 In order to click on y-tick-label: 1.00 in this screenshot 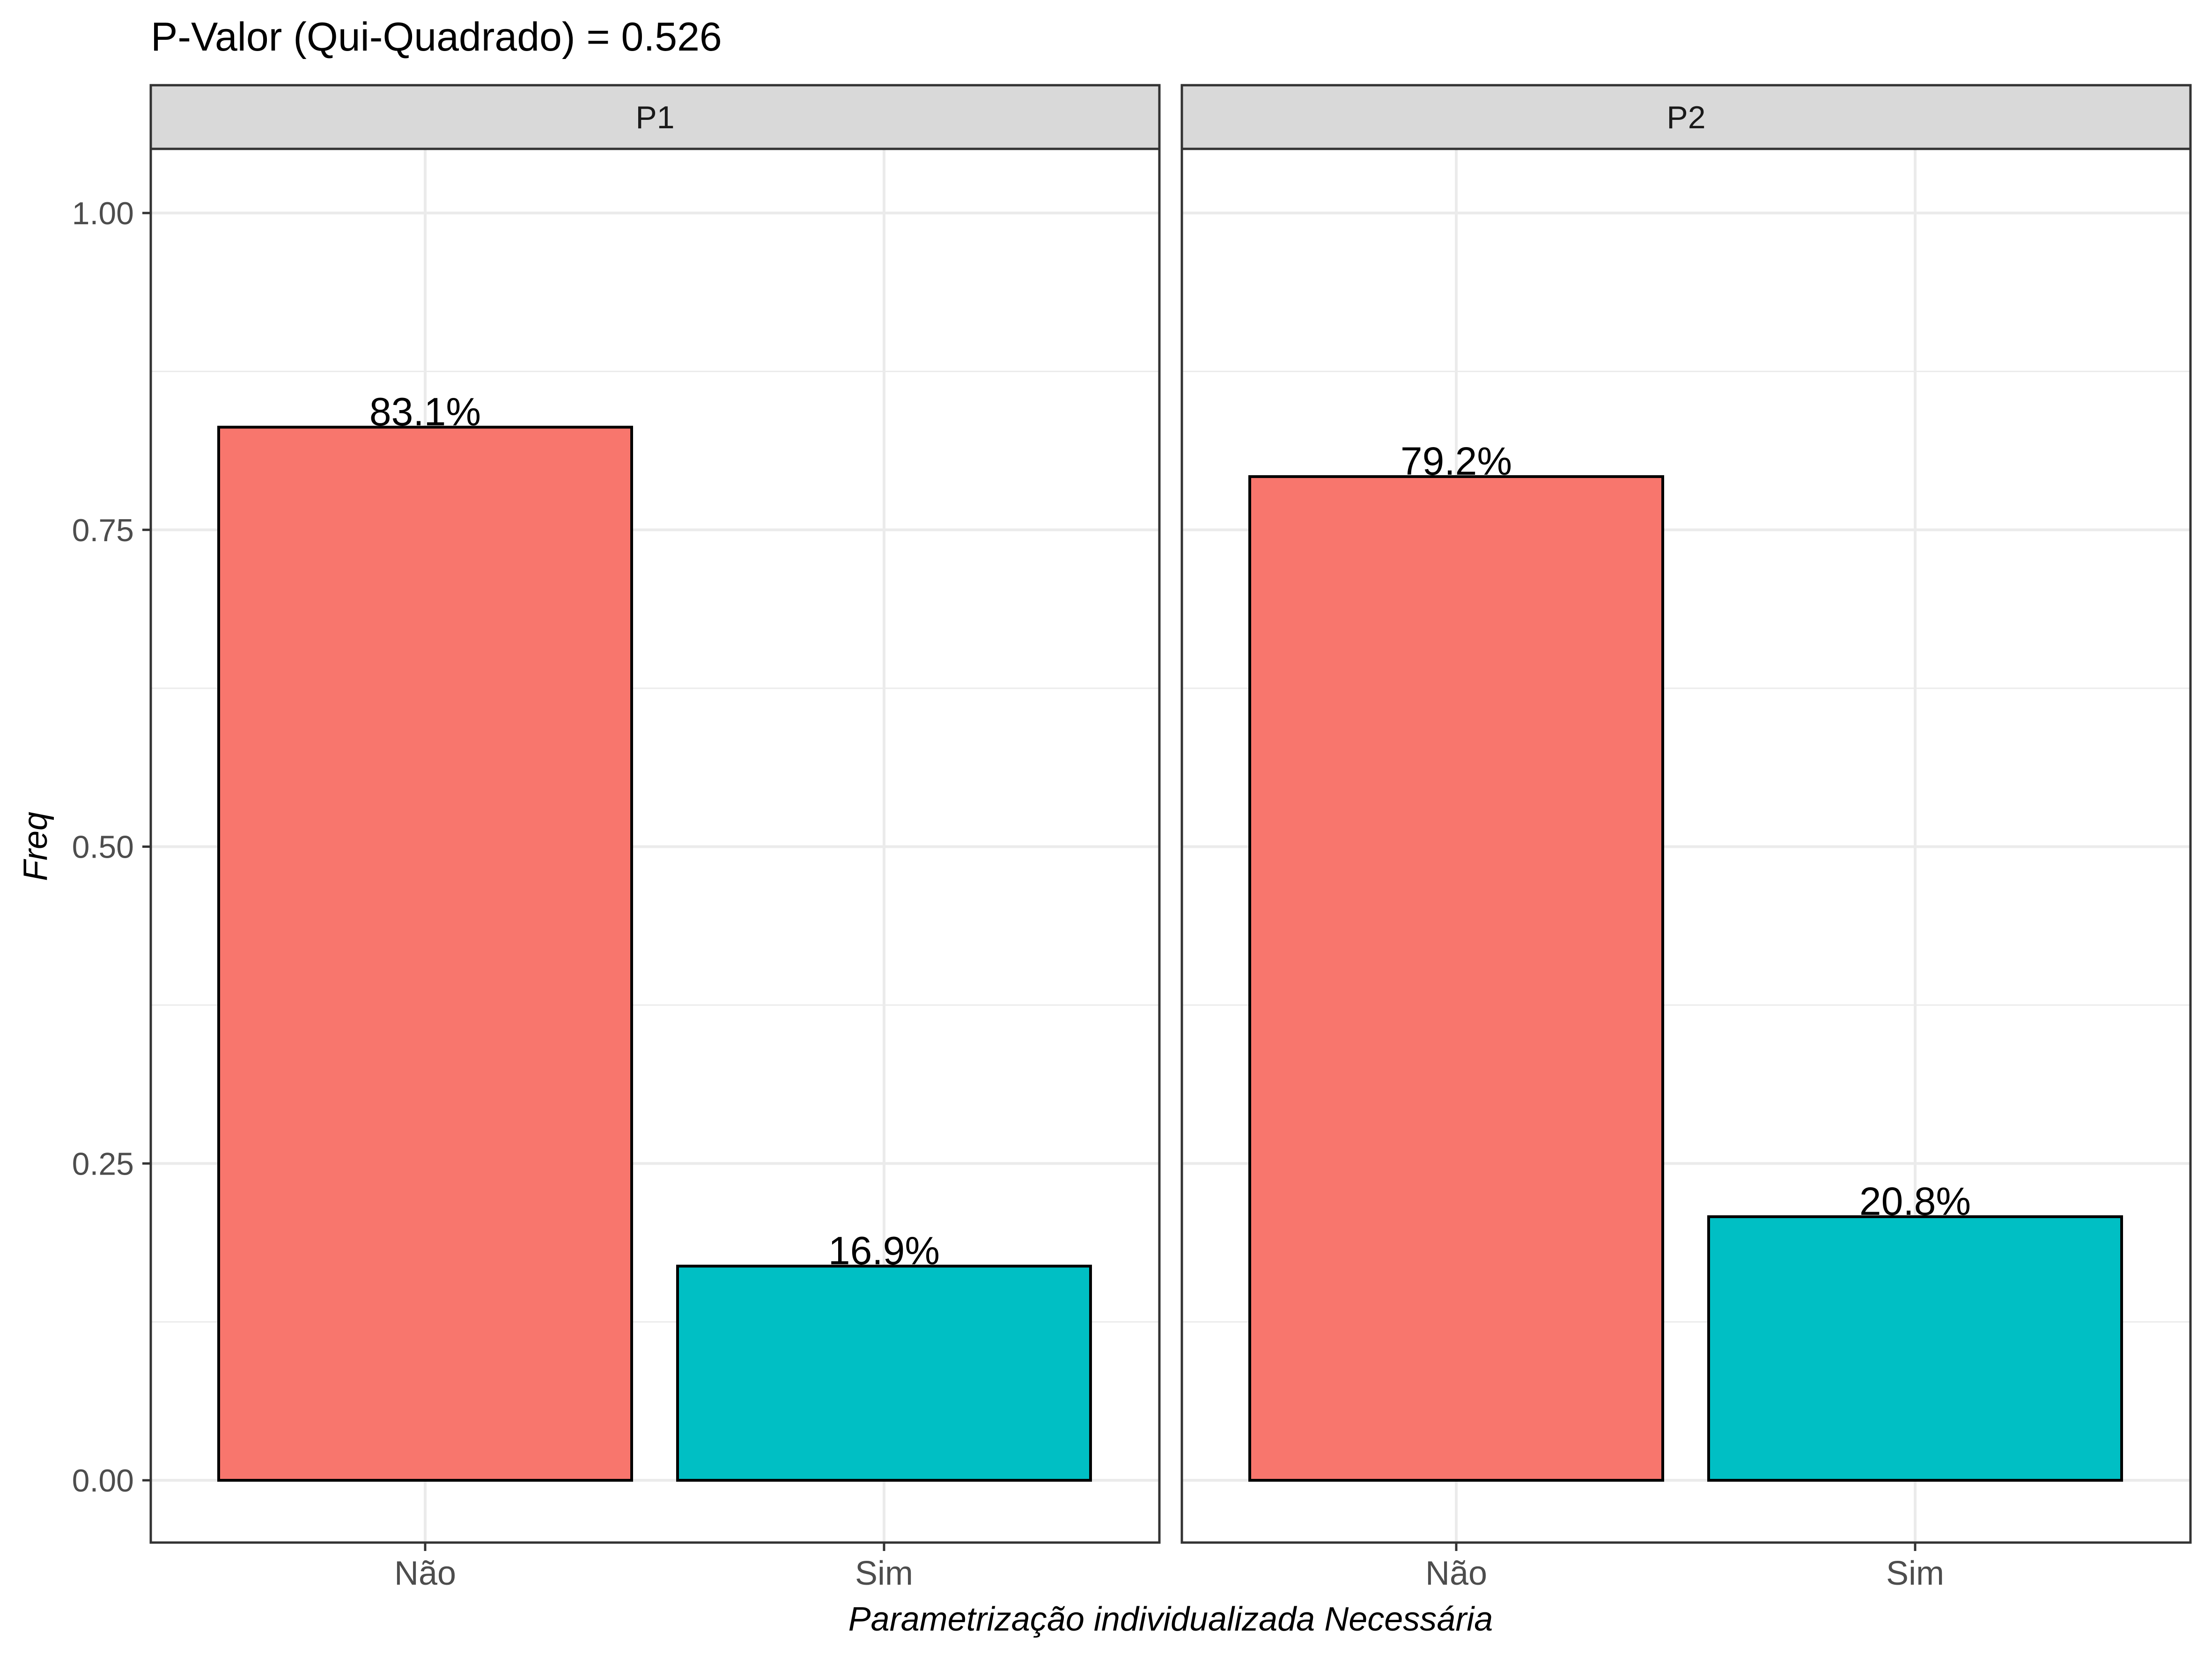, I will do `click(103, 213)`.